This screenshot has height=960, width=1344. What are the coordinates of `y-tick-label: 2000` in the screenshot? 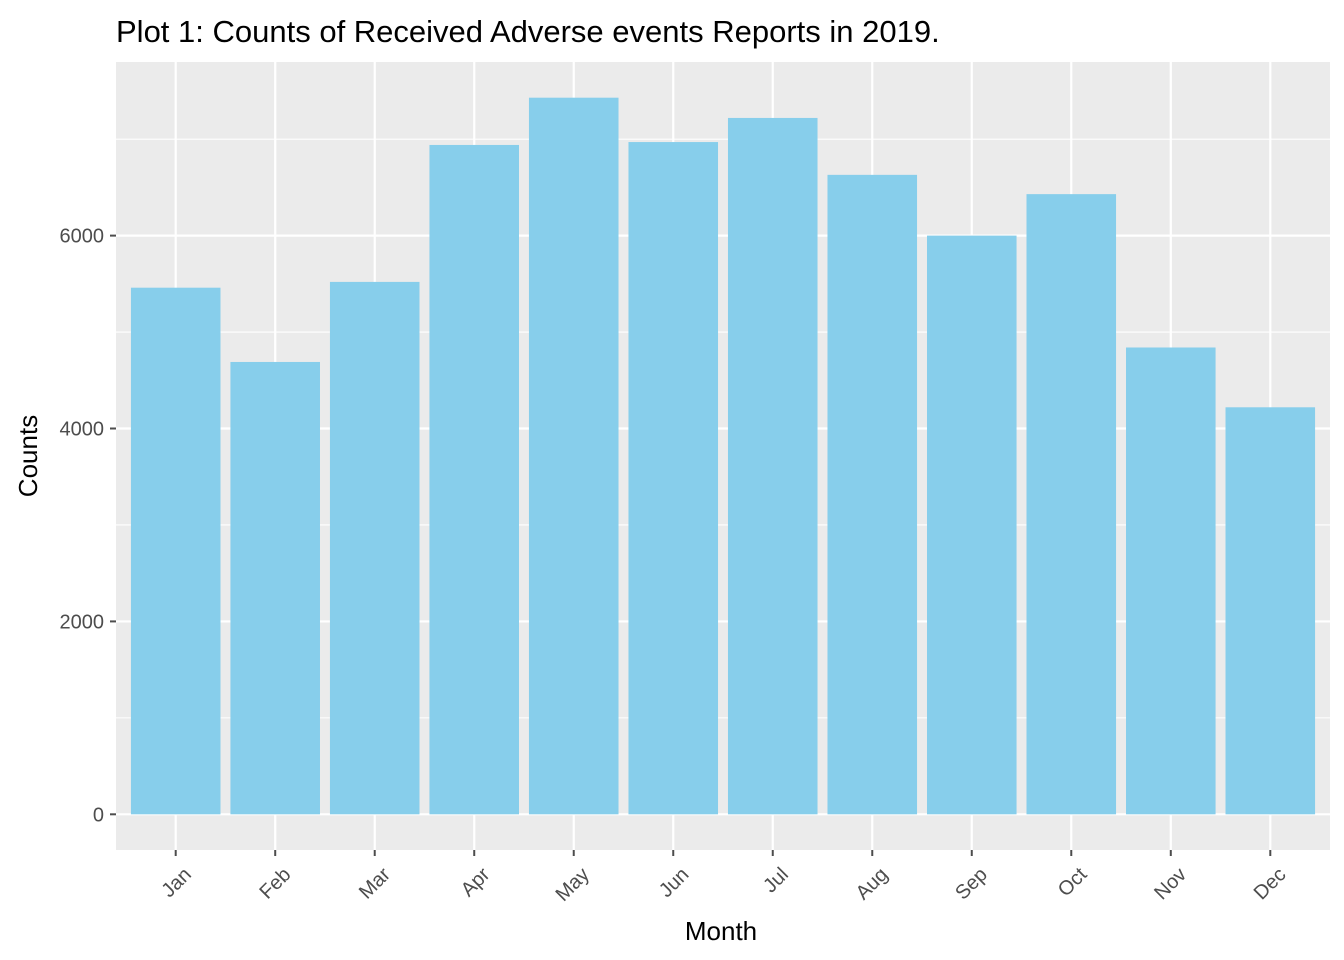 It's located at (82, 622).